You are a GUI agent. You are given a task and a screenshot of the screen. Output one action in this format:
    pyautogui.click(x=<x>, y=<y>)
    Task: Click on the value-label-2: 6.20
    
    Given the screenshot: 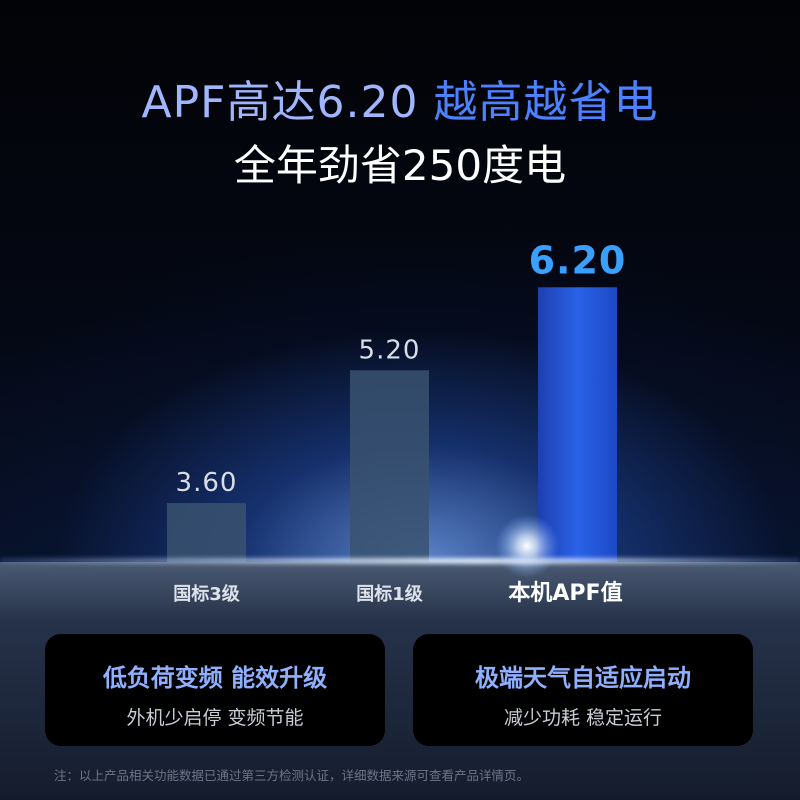 What is the action you would take?
    pyautogui.click(x=578, y=260)
    